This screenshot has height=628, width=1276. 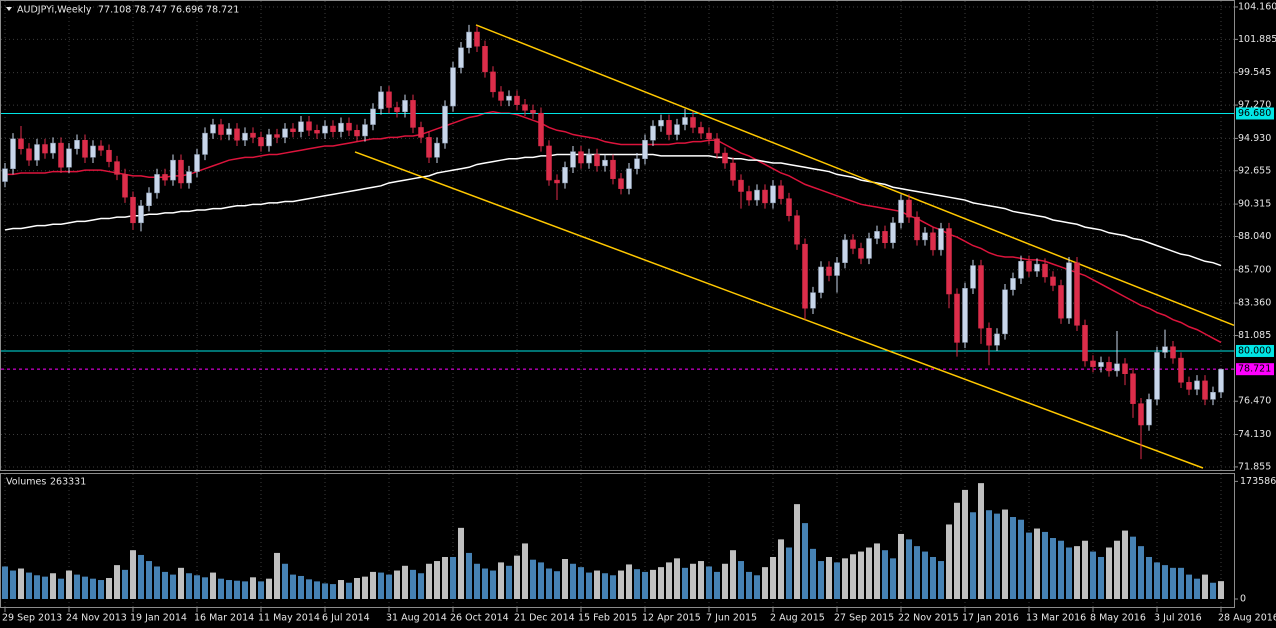 What do you see at coordinates (1254, 105) in the screenshot?
I see `y-tick-label: 97.270` at bounding box center [1254, 105].